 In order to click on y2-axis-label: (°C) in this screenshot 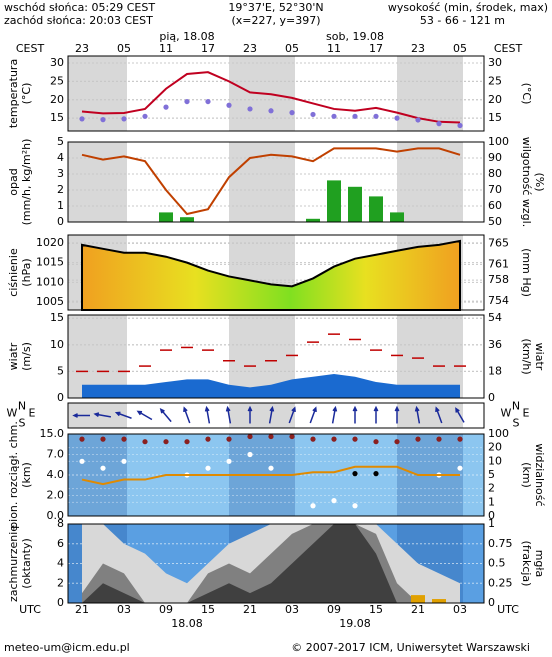, I will do `click(526, 94)`.